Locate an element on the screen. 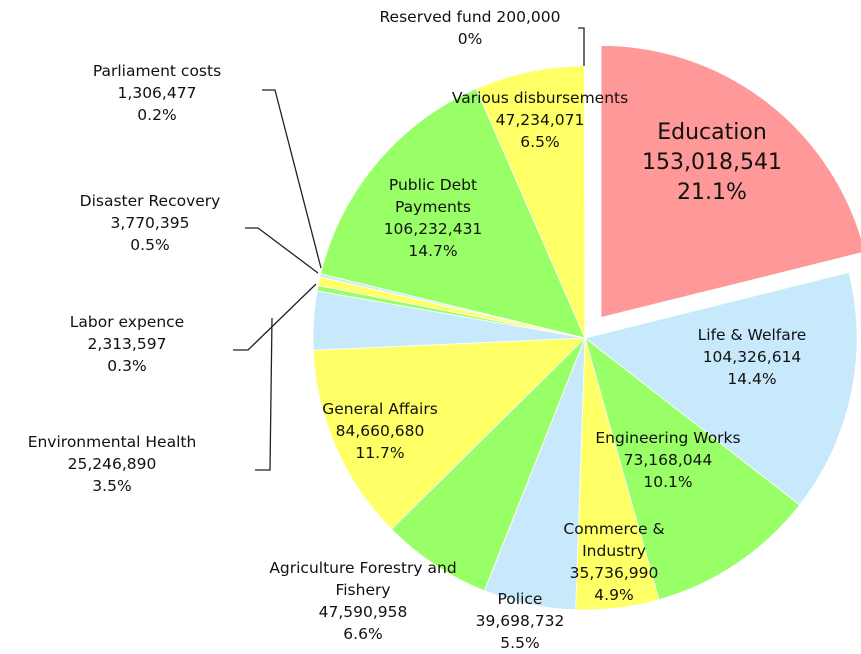 The width and height of the screenshot is (861, 654). category-label: Reserved fund is located at coordinates (435, 17).